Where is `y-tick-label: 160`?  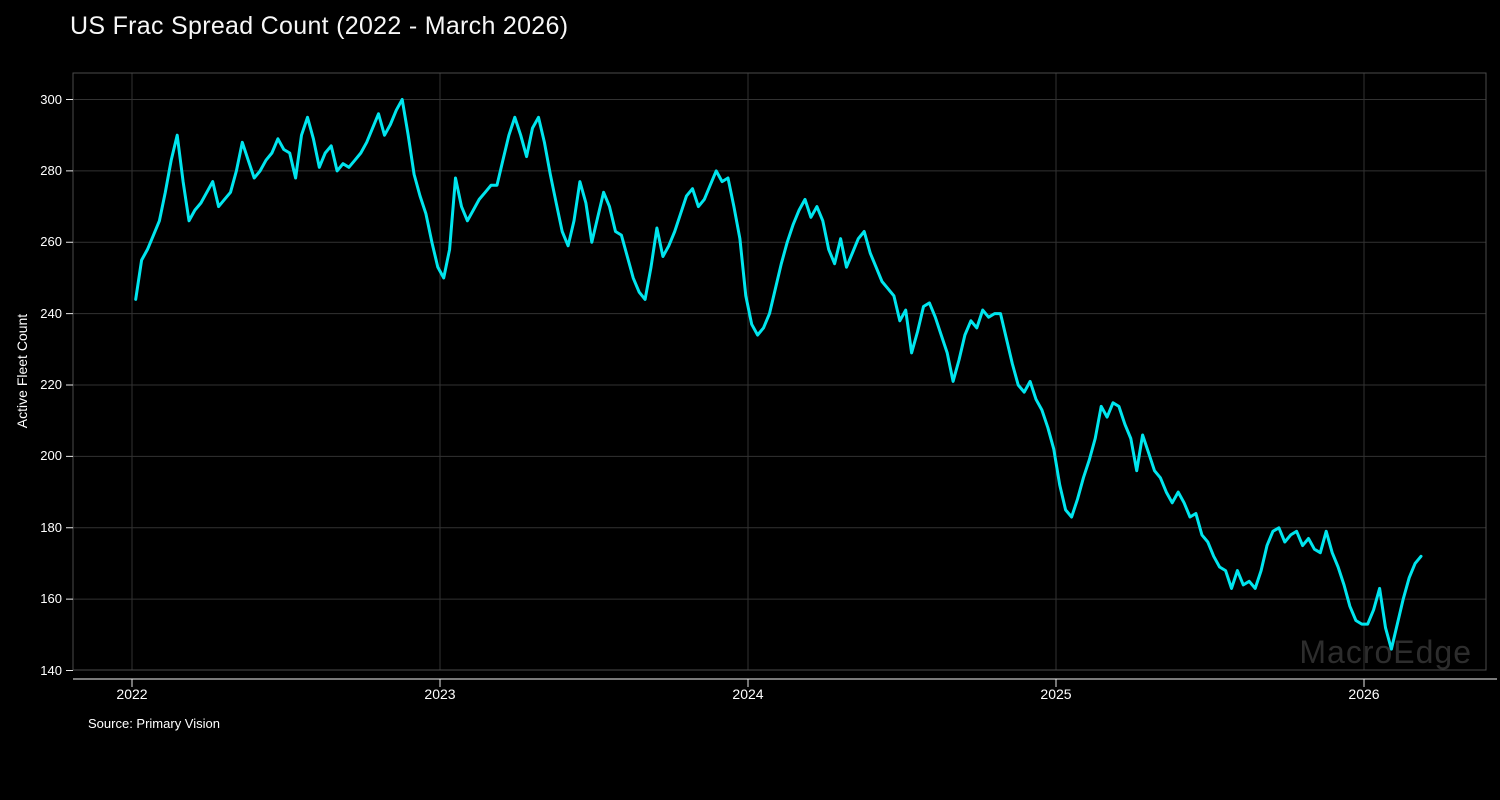
y-tick-label: 160 is located at coordinates (51, 599).